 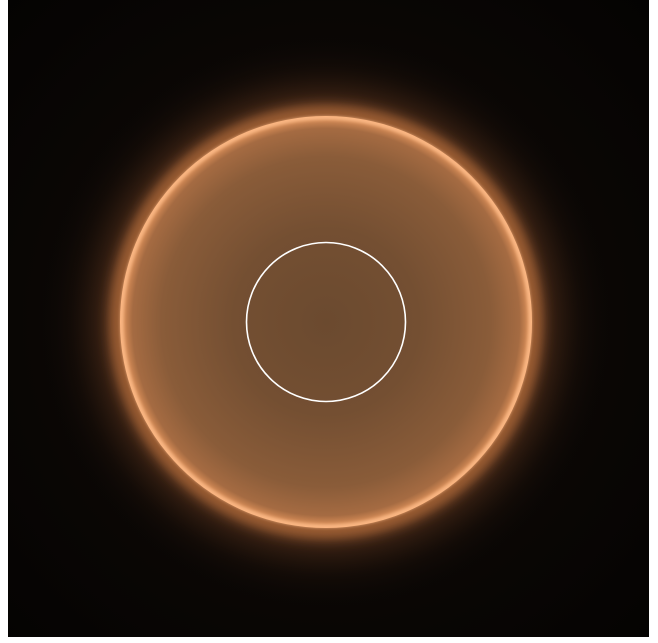 I want to click on inner-circle-outline, so click(x=326, y=322).